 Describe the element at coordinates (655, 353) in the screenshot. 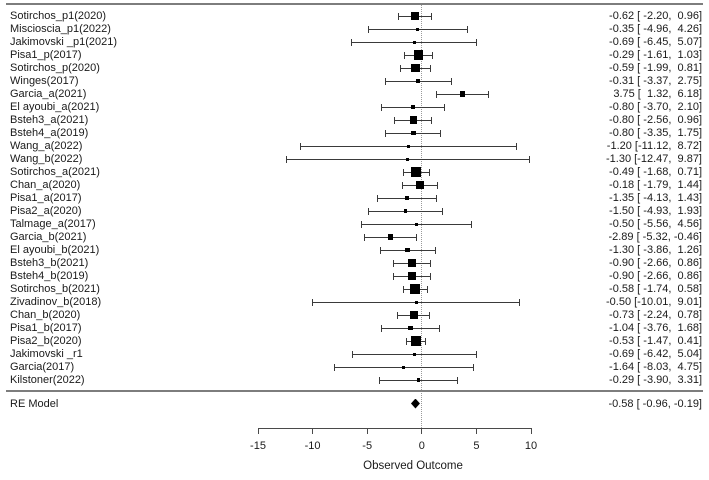

I see `ci-value: -0.69 [ -6.42, 5.04]` at that location.